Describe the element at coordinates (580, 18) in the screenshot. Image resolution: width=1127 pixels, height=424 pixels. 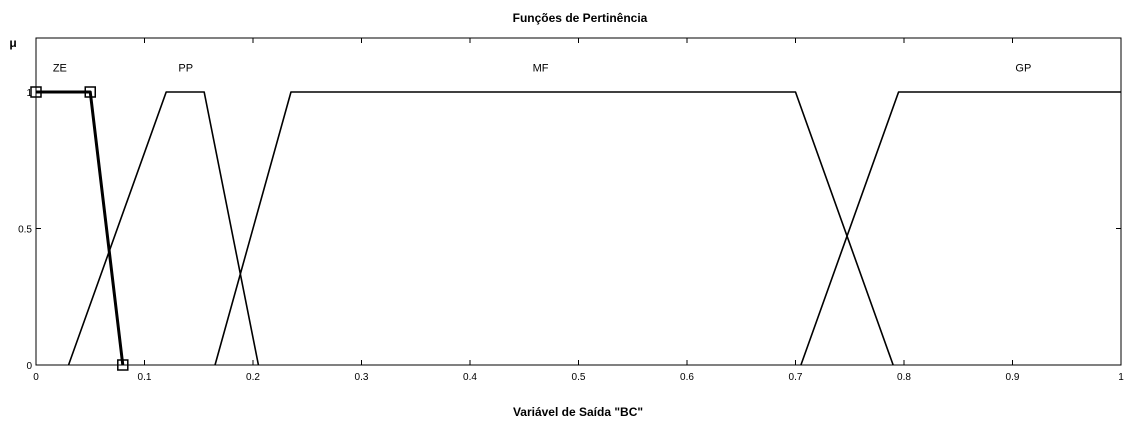
I see `chart-title: Funções de Pertinência` at that location.